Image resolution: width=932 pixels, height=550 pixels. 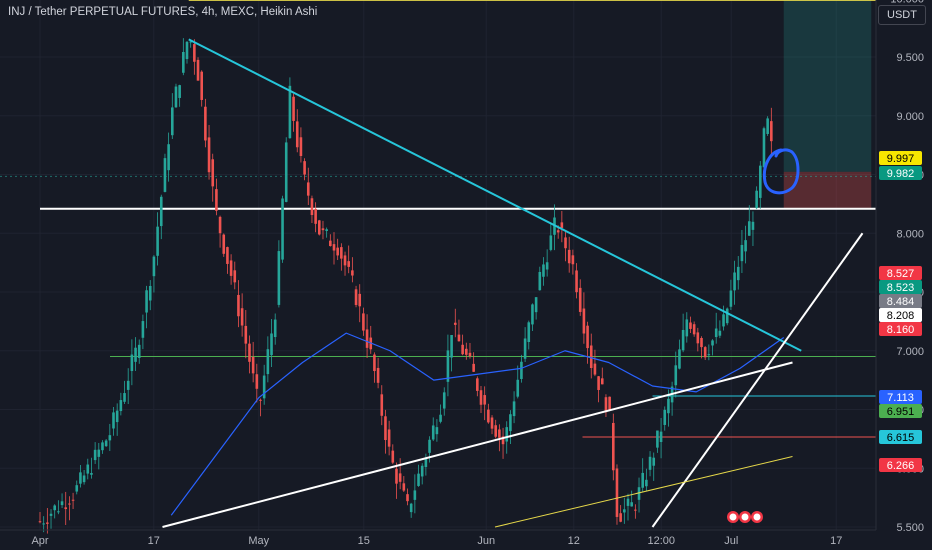 I want to click on price-tag-label: 8.527, so click(x=901, y=274).